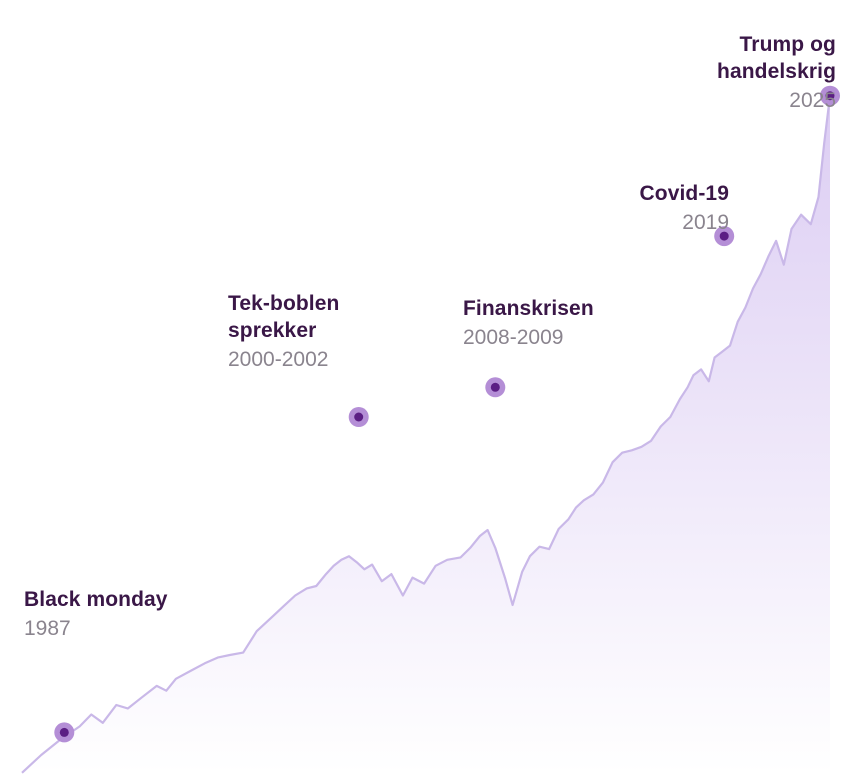 This screenshot has width=850, height=779. I want to click on annotation-title-line-1: Trump og, so click(787, 44).